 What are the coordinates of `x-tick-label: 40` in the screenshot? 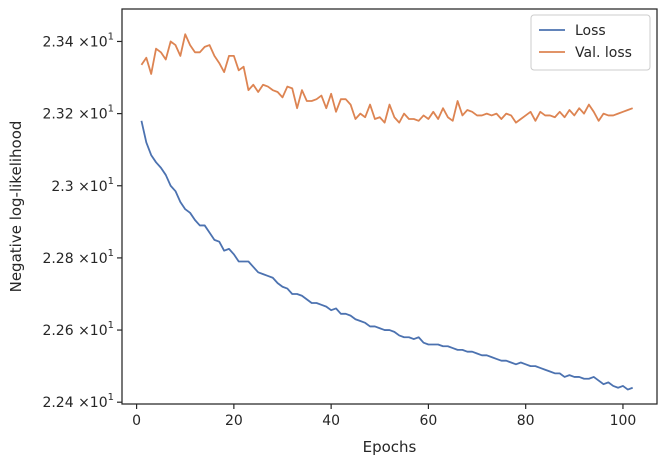 It's located at (331, 421).